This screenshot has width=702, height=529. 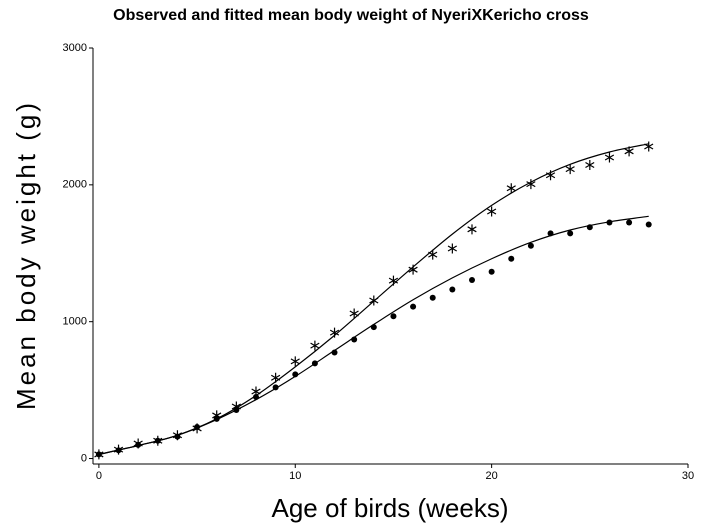 What do you see at coordinates (75, 48) in the screenshot?
I see `y-tick-label: 3000` at bounding box center [75, 48].